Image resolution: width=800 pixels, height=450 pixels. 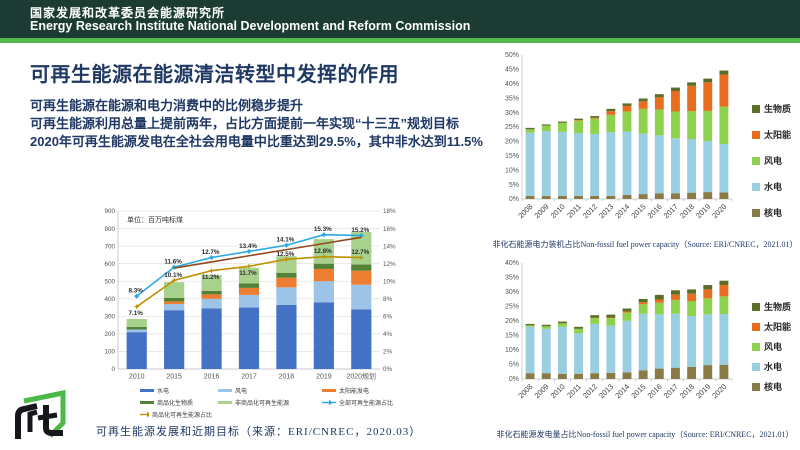 I want to click on capacity-chart-legend: 生物质太阳能风电水电核电, so click(x=771, y=160).